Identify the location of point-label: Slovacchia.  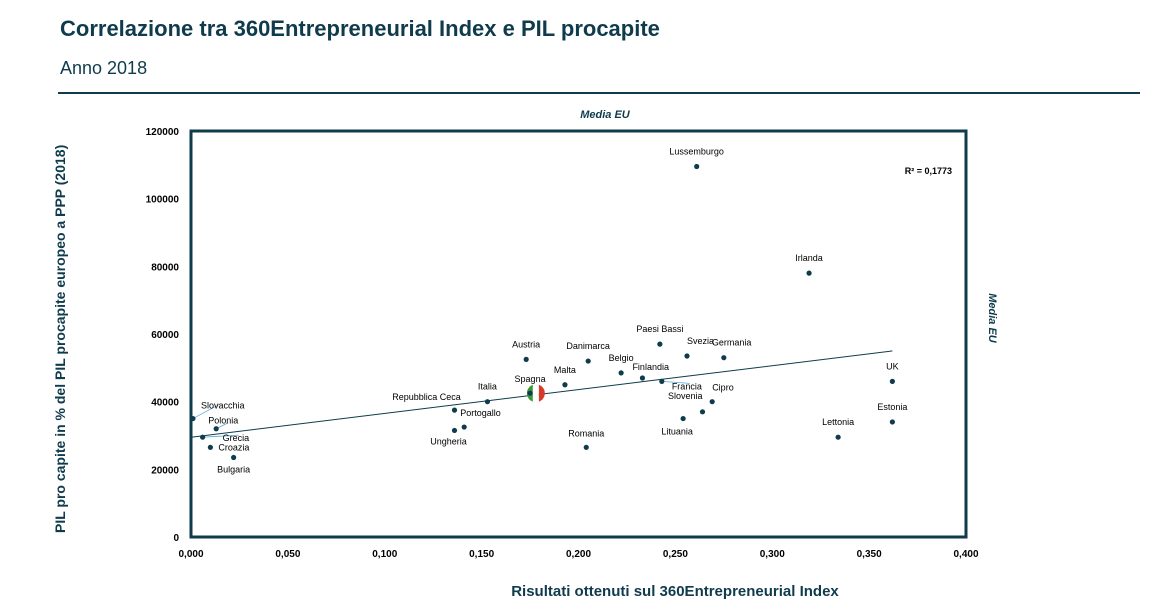
(223, 406).